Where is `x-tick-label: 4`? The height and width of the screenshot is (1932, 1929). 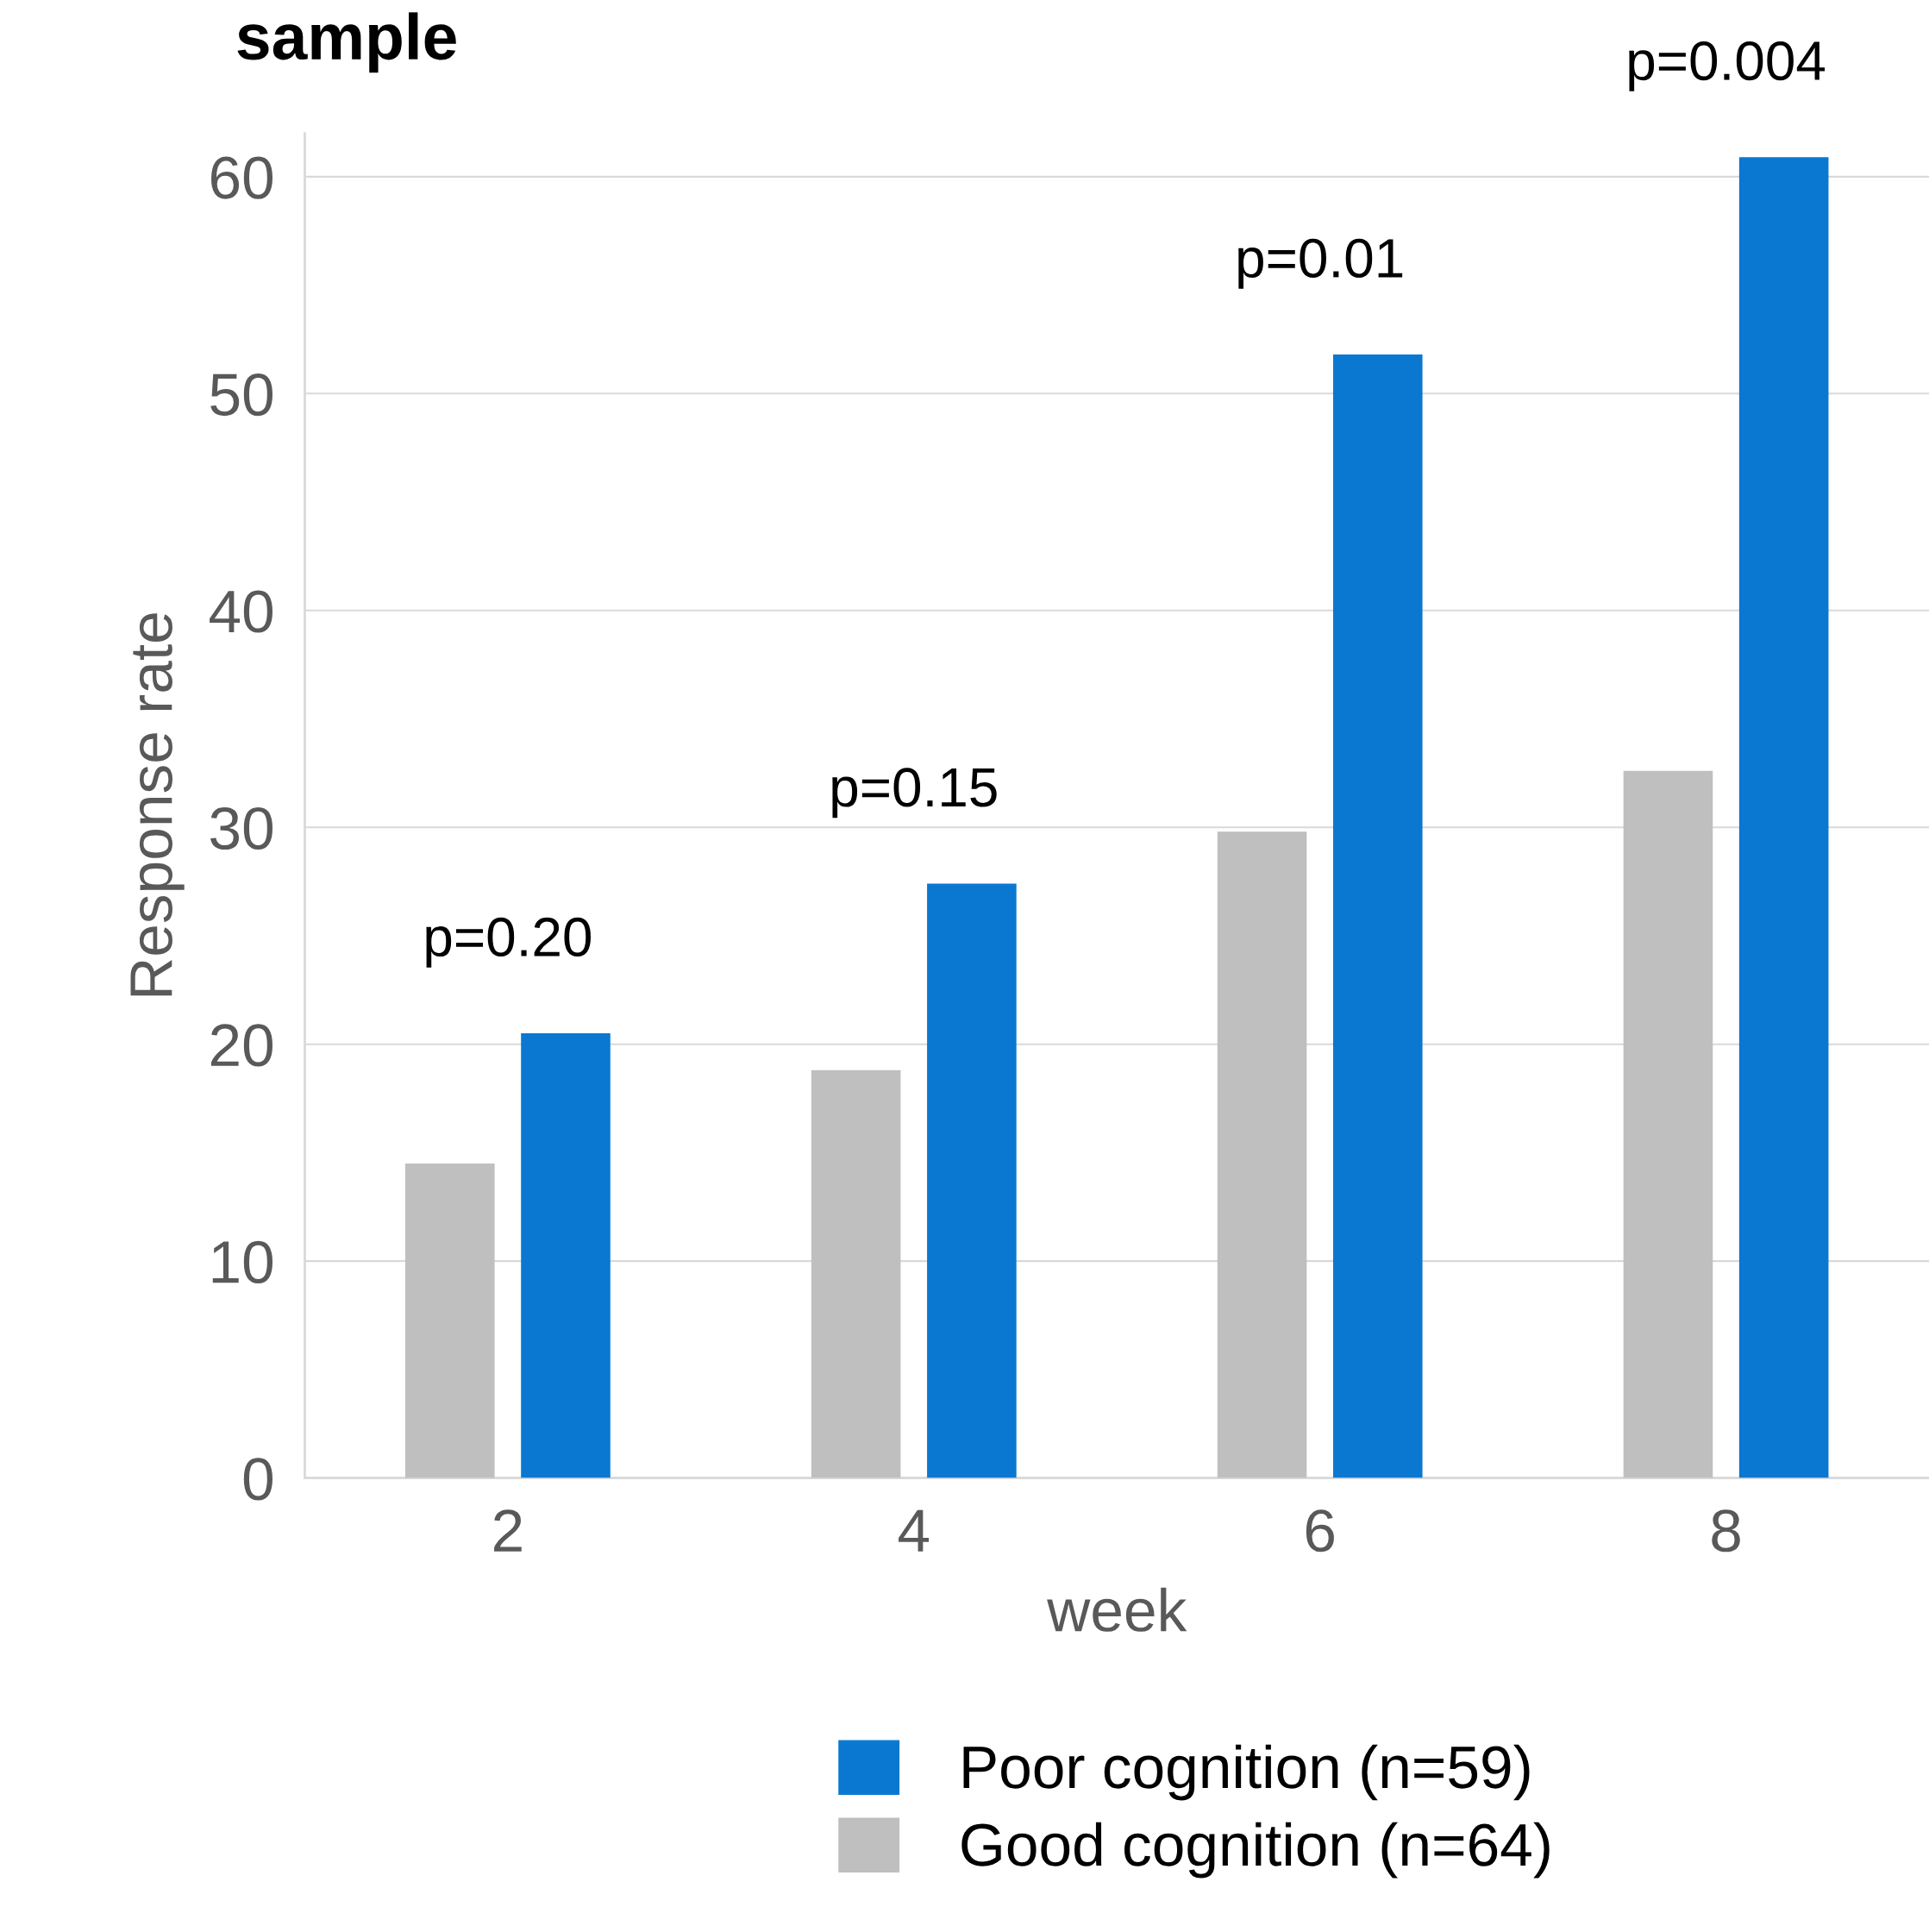
x-tick-label: 4 is located at coordinates (915, 1531).